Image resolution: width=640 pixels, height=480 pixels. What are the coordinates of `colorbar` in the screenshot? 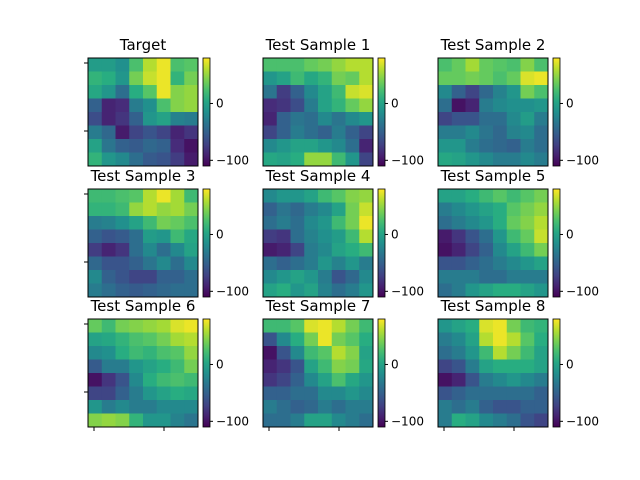 It's located at (556, 112).